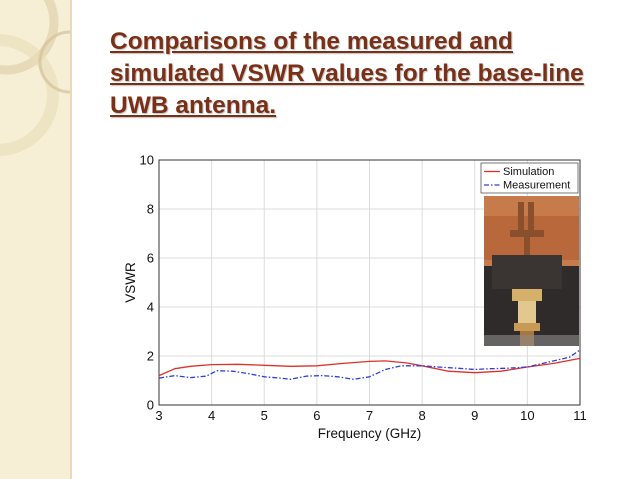 Image resolution: width=638 pixels, height=479 pixels. I want to click on y-axis-title: VSWR, so click(130, 282).